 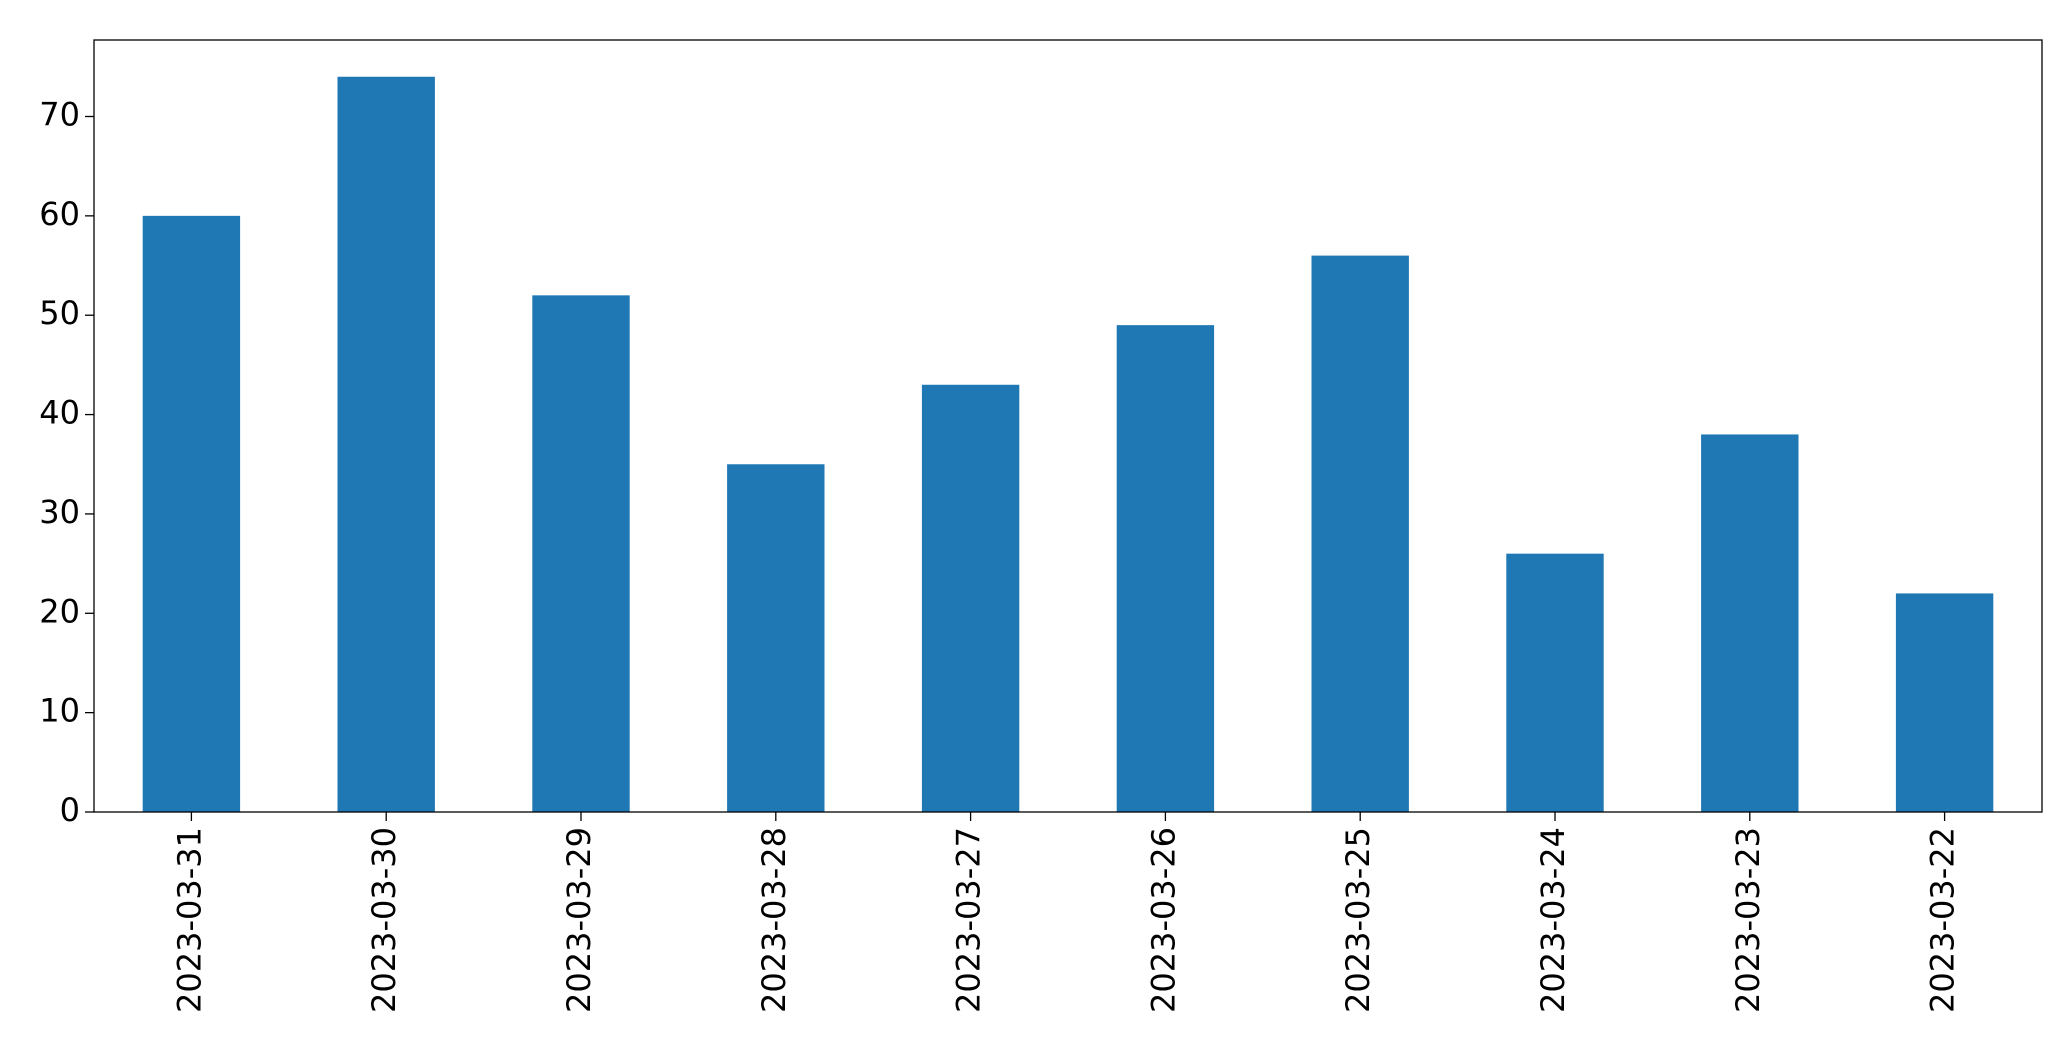 I want to click on y-tick-label: 40, so click(x=59, y=413).